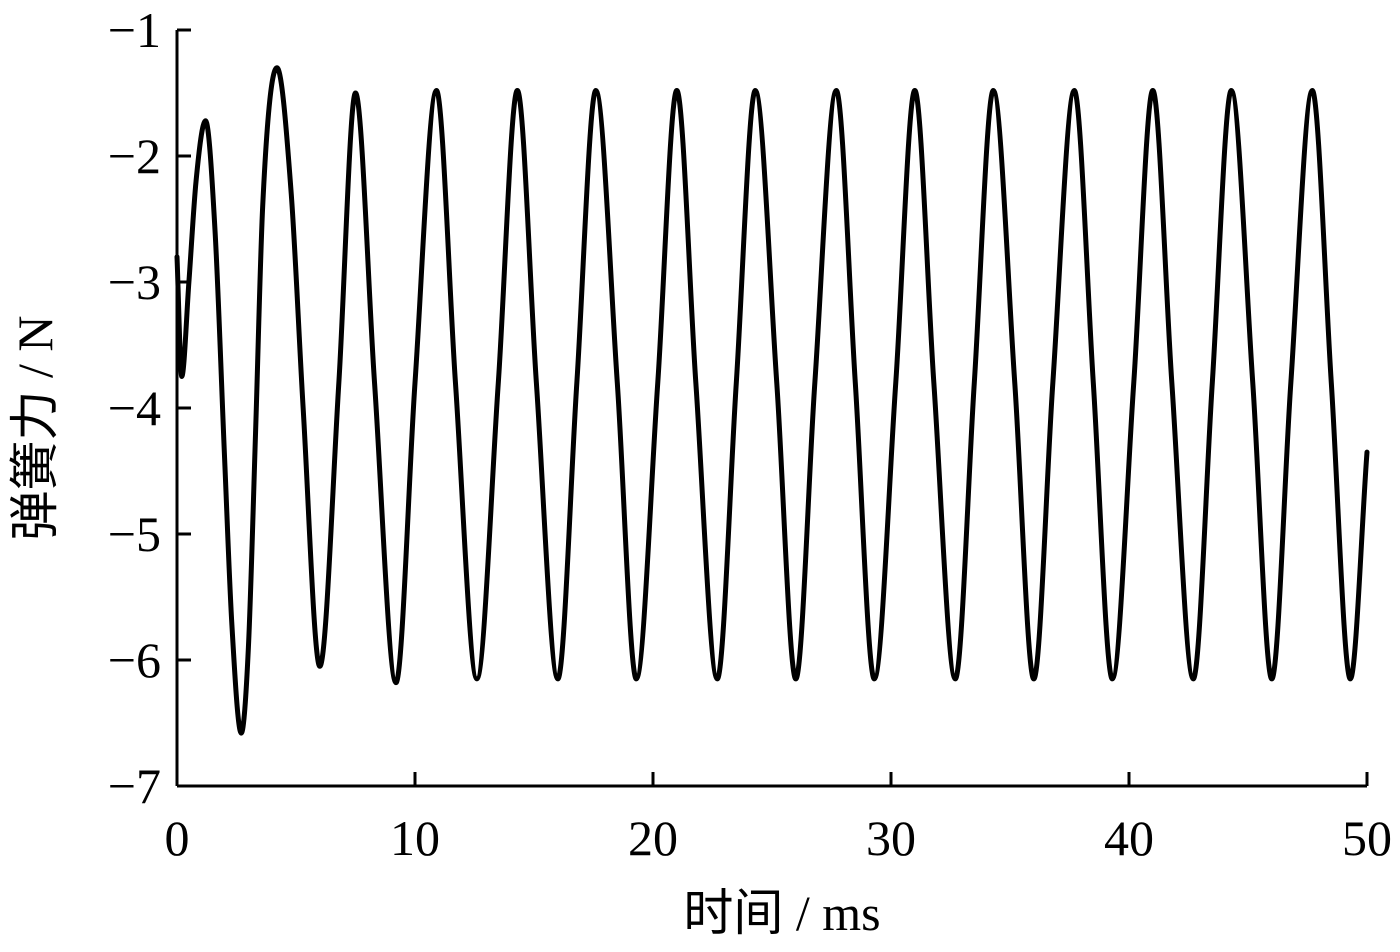 This screenshot has height=952, width=1400. What do you see at coordinates (1129, 838) in the screenshot?
I see `x-tick-label: 40` at bounding box center [1129, 838].